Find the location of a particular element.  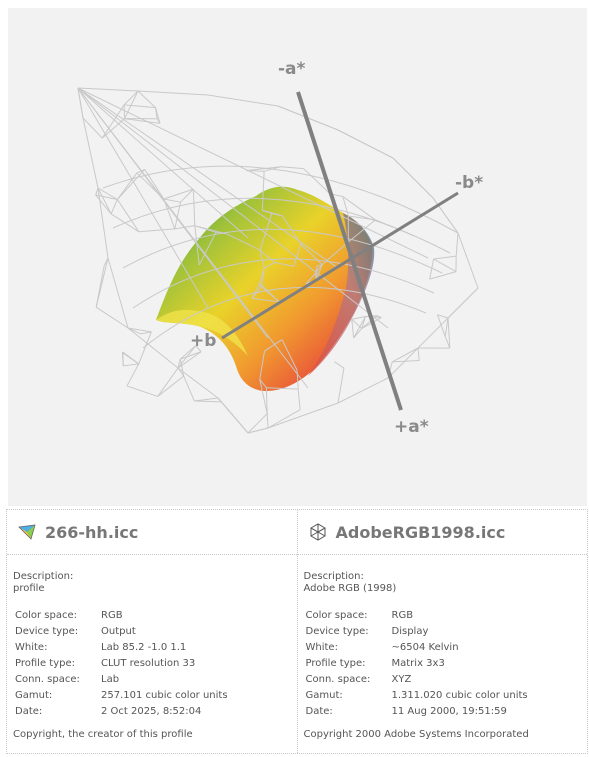

profile-name: 266-hh.icc is located at coordinates (92, 532).